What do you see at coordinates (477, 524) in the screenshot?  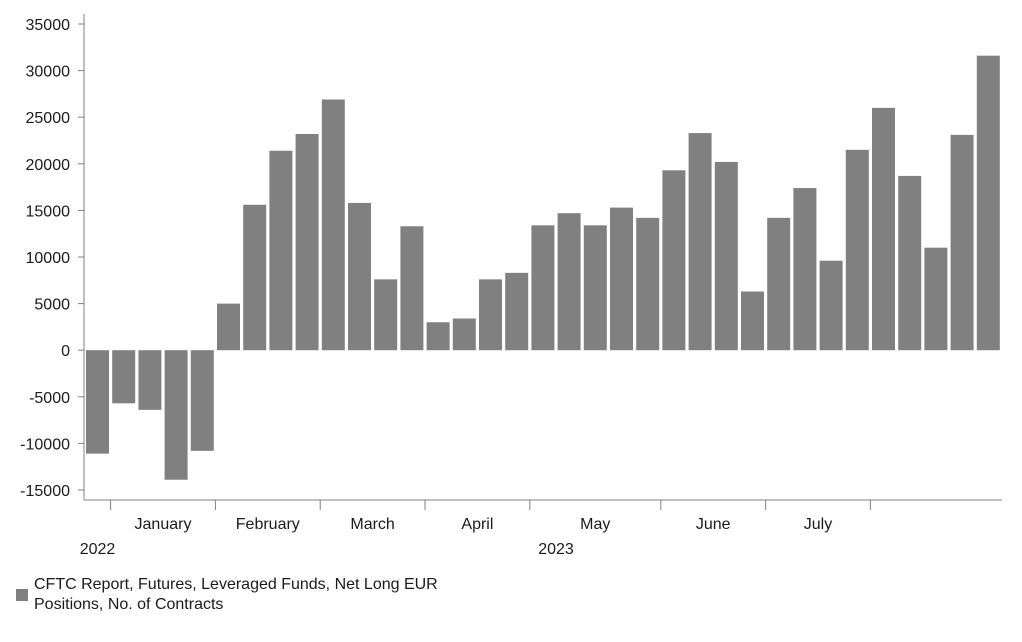 I see `x-tick-label-month: April` at bounding box center [477, 524].